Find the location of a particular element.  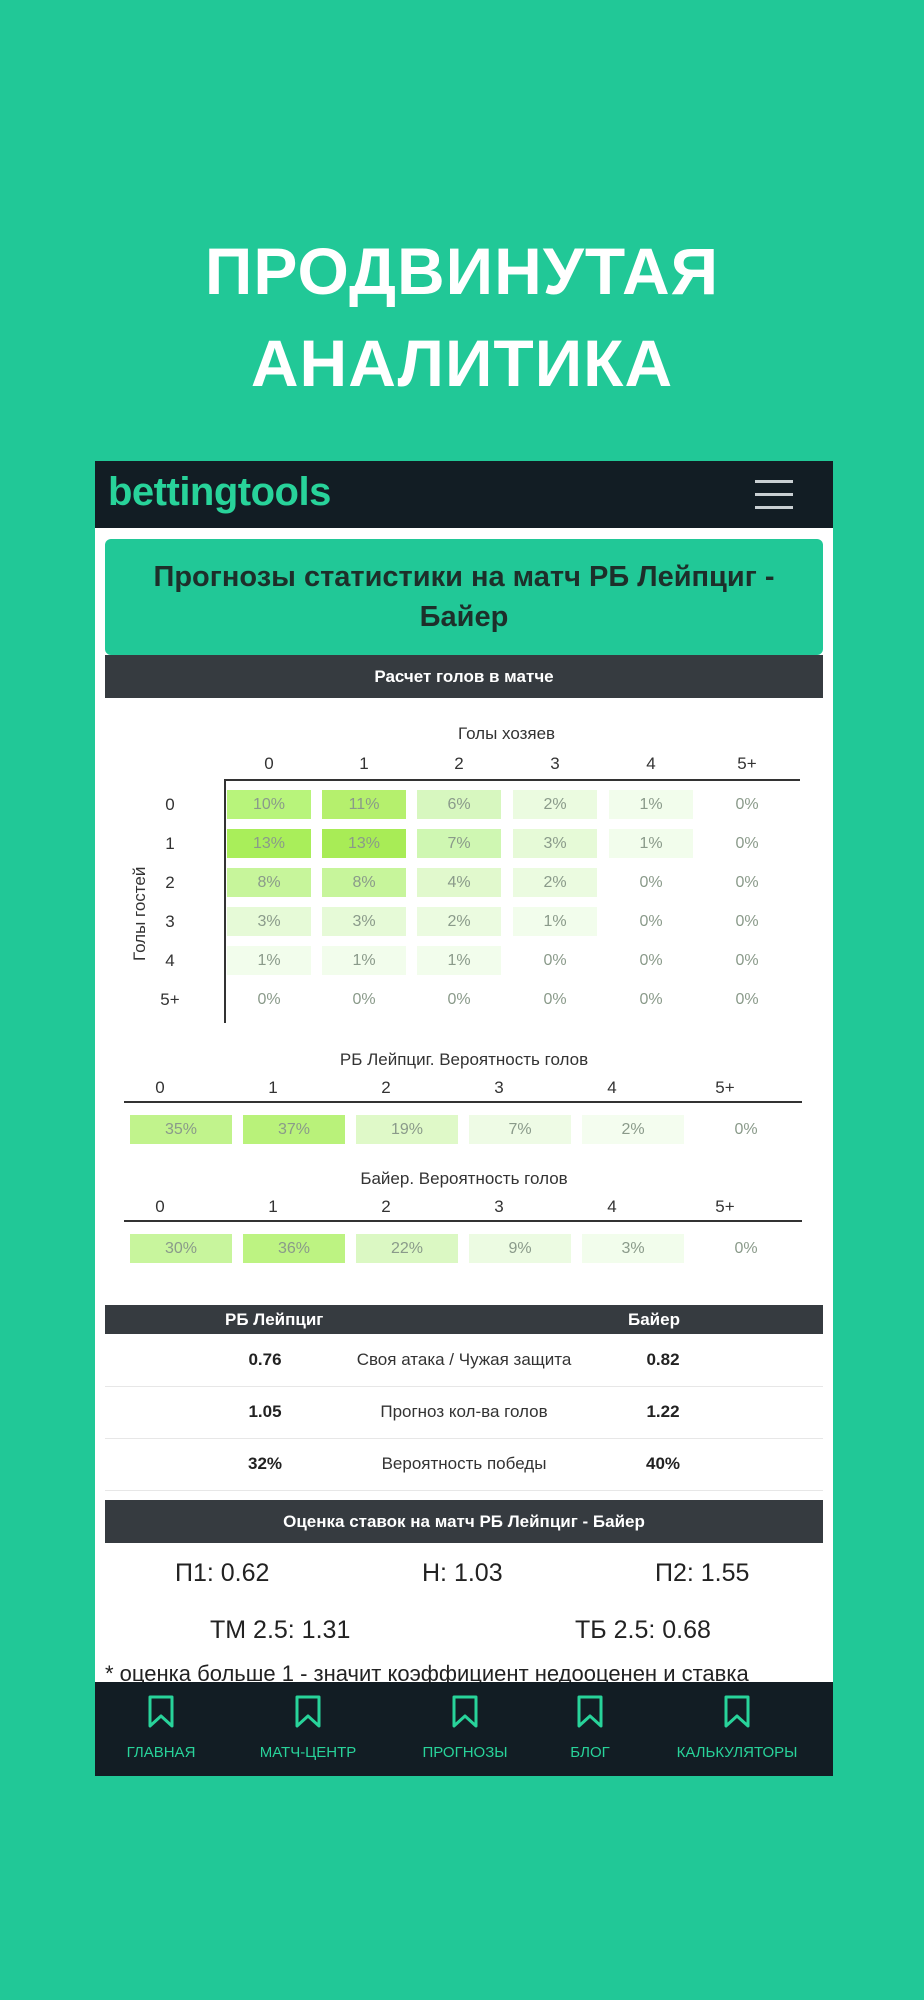

matrix-x-title: Голы хозяев is located at coordinates (507, 733).